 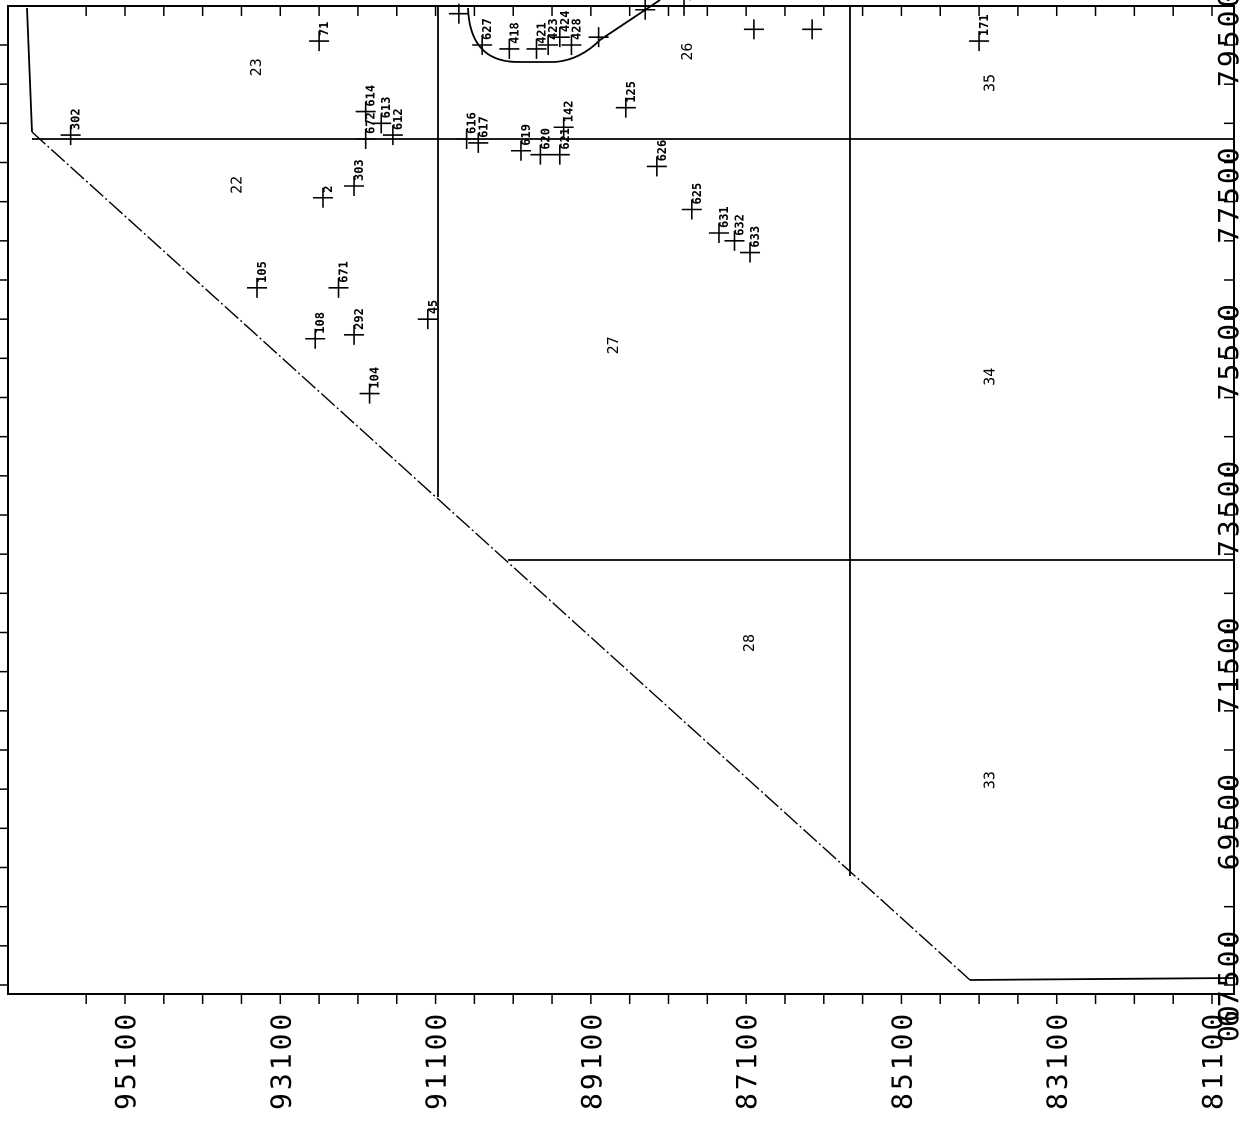 What do you see at coordinates (436, 1060) in the screenshot?
I see `x-axis-label: 91100` at bounding box center [436, 1060].